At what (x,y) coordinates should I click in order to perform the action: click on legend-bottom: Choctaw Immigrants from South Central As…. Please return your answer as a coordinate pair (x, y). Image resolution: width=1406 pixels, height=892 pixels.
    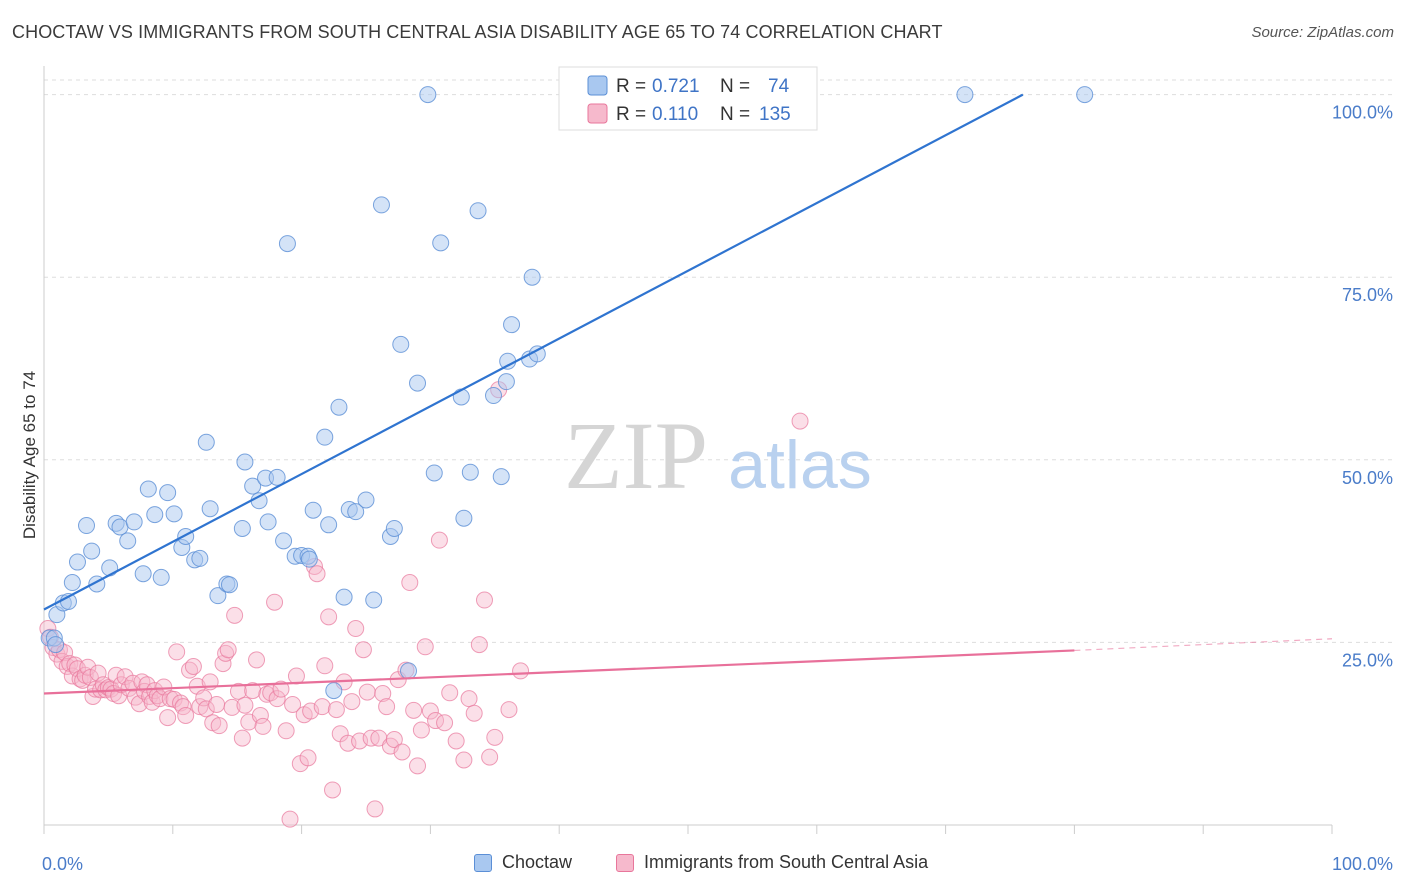
    Looking at the image, I should click on (703, 864).